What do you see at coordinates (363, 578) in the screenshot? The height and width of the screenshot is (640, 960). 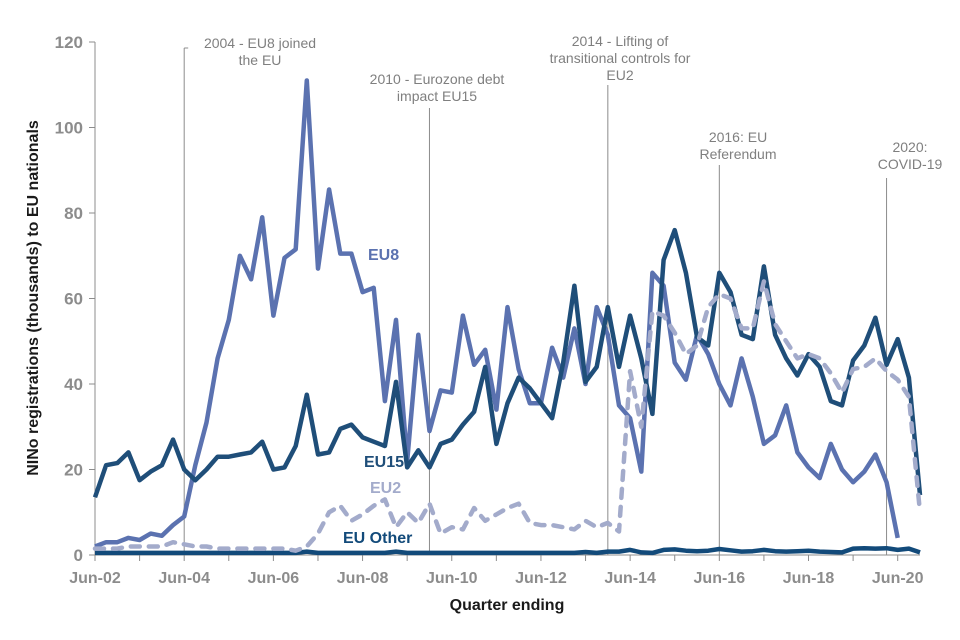 I see `x-tick-label: Jun-08` at bounding box center [363, 578].